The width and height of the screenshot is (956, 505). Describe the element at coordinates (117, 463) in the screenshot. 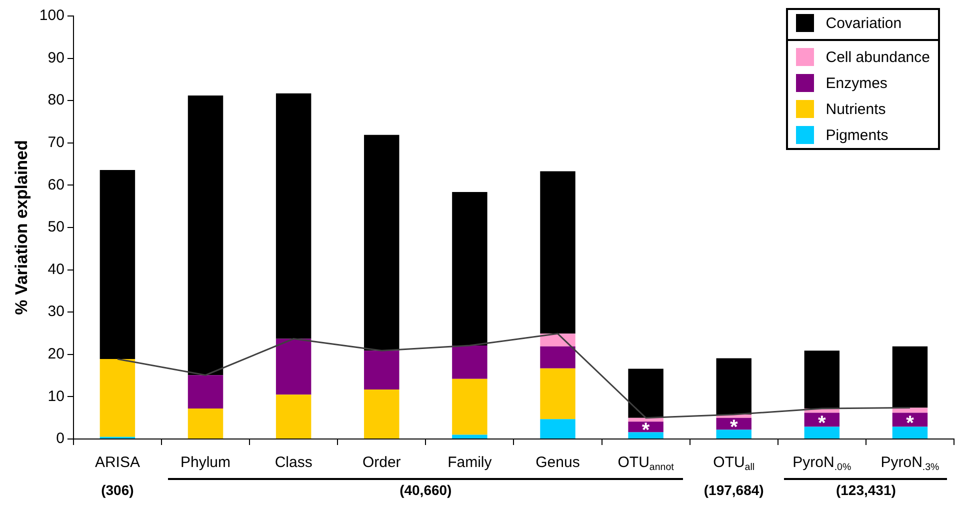

I see `x-tick-label: ARISA` at that location.